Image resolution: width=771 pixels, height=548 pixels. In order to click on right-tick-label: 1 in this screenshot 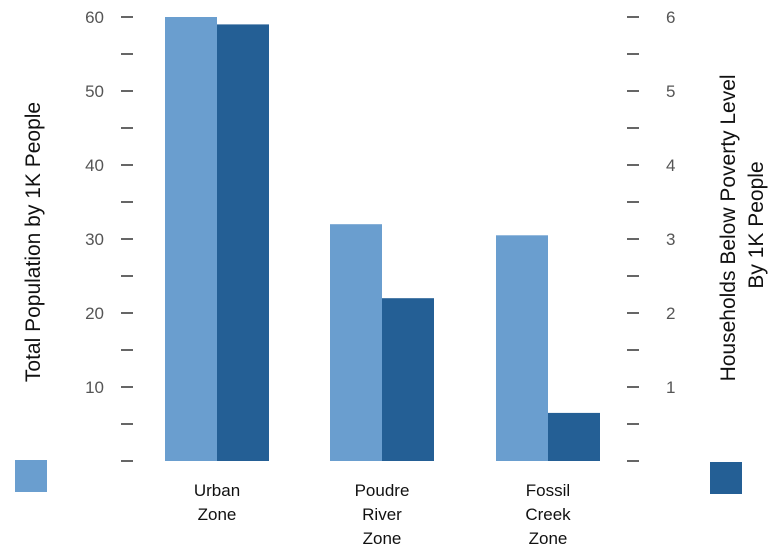, I will do `click(670, 387)`.